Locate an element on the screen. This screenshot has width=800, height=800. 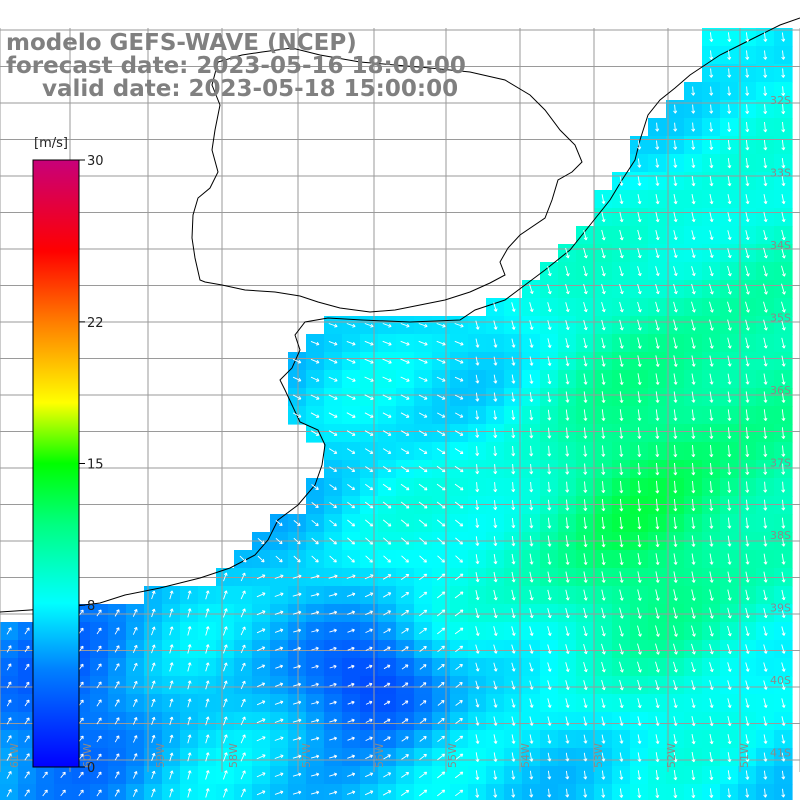
title-valid-date: valid date: 2023-05-18 15:00:00 is located at coordinates (250, 89).